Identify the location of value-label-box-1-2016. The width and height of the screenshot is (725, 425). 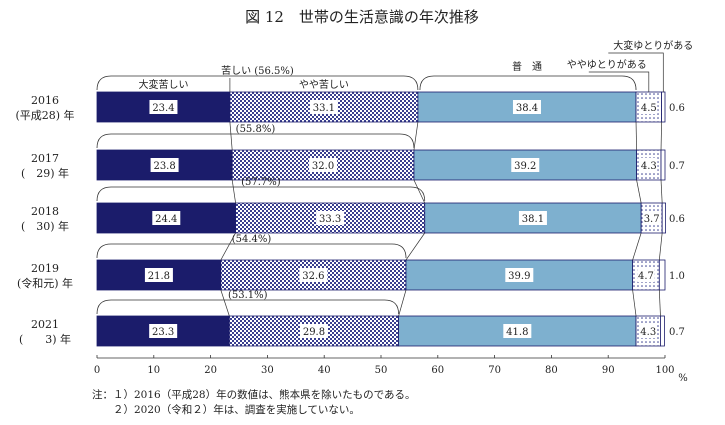
(163, 107).